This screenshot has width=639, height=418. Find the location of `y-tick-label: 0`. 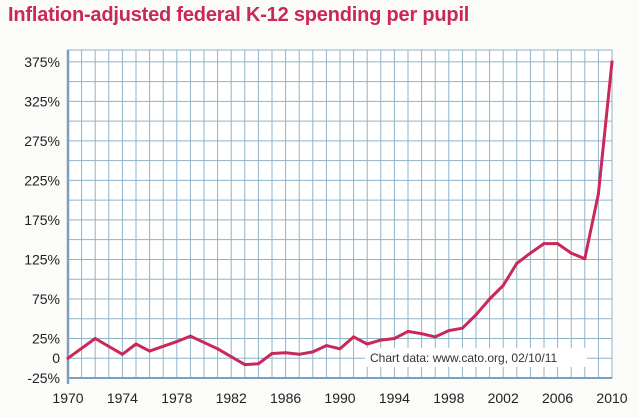

y-tick-label: 0 is located at coordinates (56, 358).